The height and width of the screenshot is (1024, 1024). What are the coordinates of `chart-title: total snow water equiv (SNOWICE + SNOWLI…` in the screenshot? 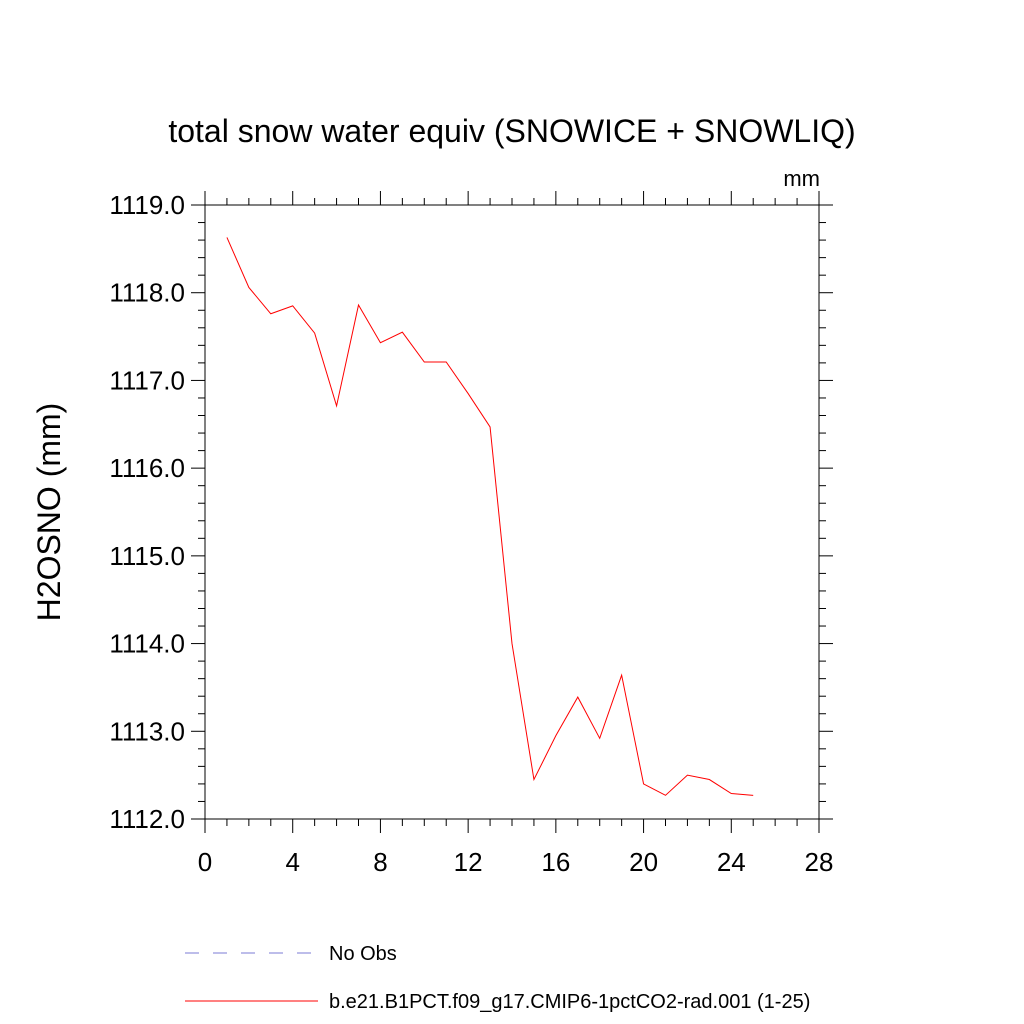 It's located at (511, 131).